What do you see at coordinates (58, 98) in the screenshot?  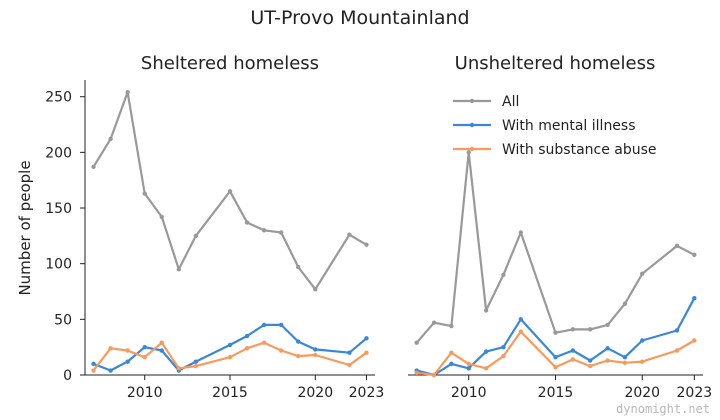 I see `y-tick-label: 250` at bounding box center [58, 98].